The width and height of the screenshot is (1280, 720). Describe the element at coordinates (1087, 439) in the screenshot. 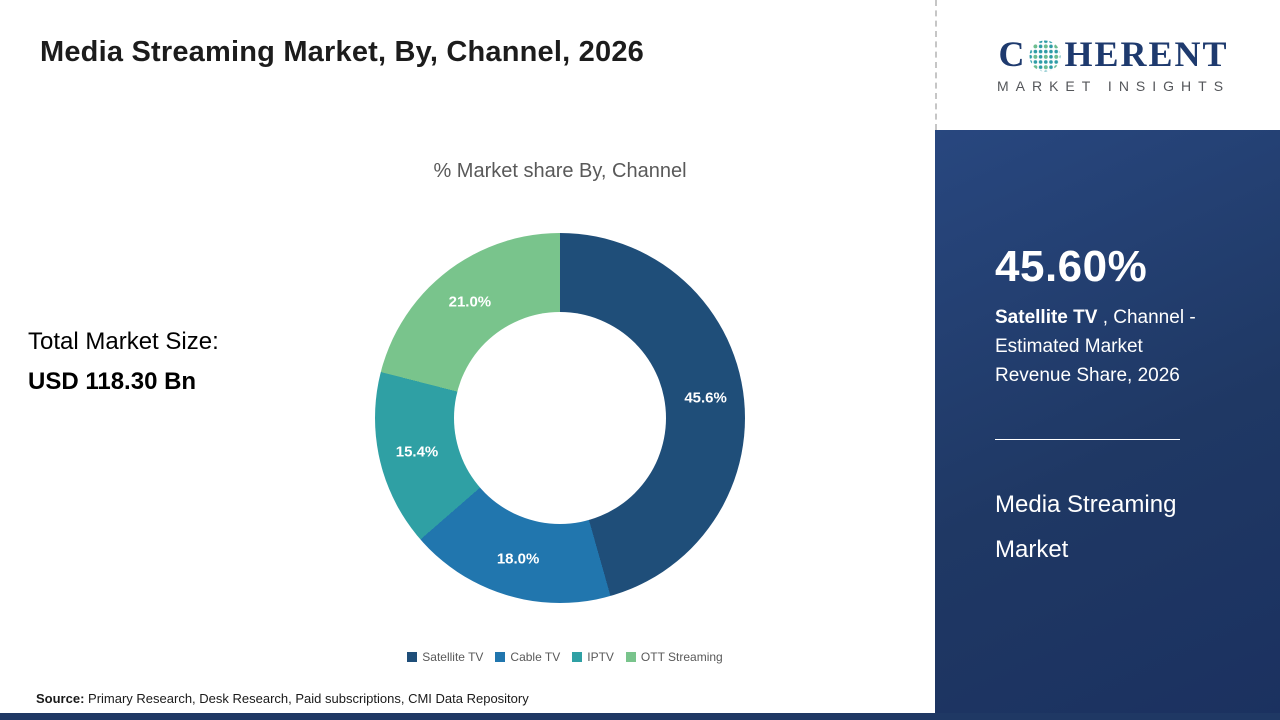

I see `divider-line` at that location.